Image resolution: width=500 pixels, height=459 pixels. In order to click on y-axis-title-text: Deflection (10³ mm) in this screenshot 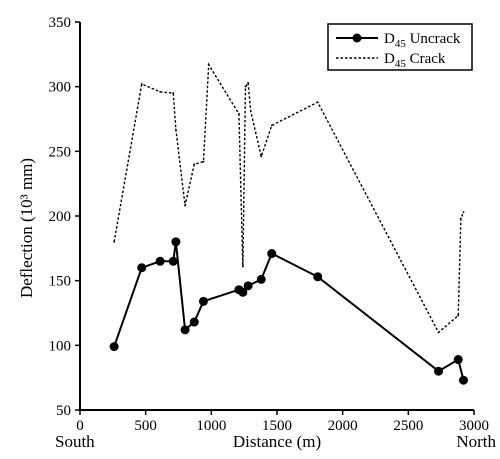, I will do `click(26, 228)`.